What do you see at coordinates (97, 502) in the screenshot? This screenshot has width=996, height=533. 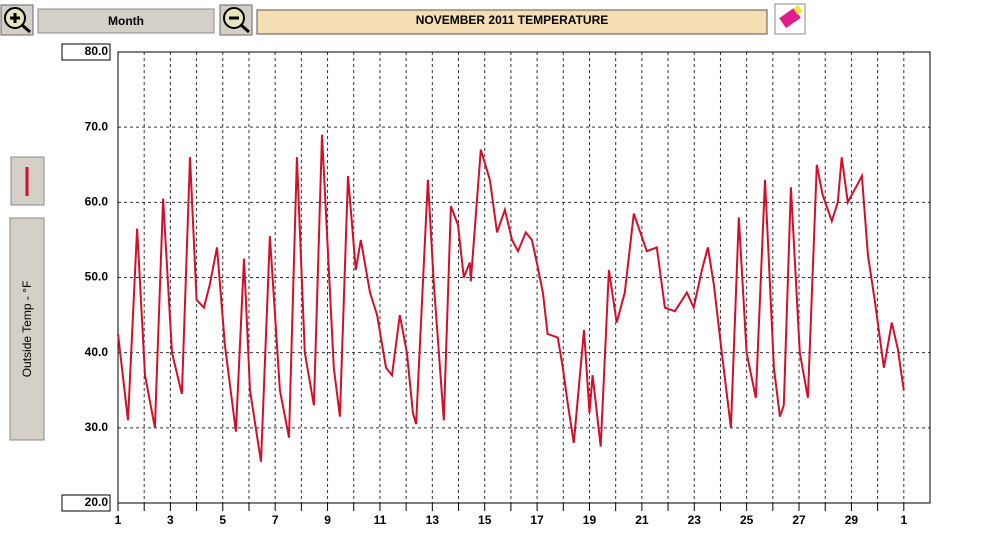 I see `y-tick-label: 20.0` at bounding box center [97, 502].